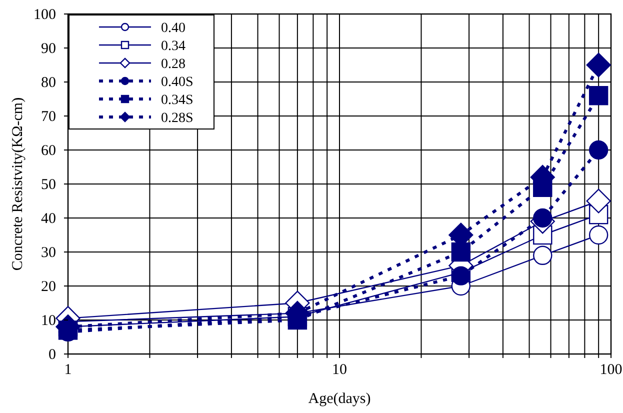 This screenshot has height=413, width=623. What do you see at coordinates (339, 399) in the screenshot?
I see `x-axis-title: Age(days)` at bounding box center [339, 399].